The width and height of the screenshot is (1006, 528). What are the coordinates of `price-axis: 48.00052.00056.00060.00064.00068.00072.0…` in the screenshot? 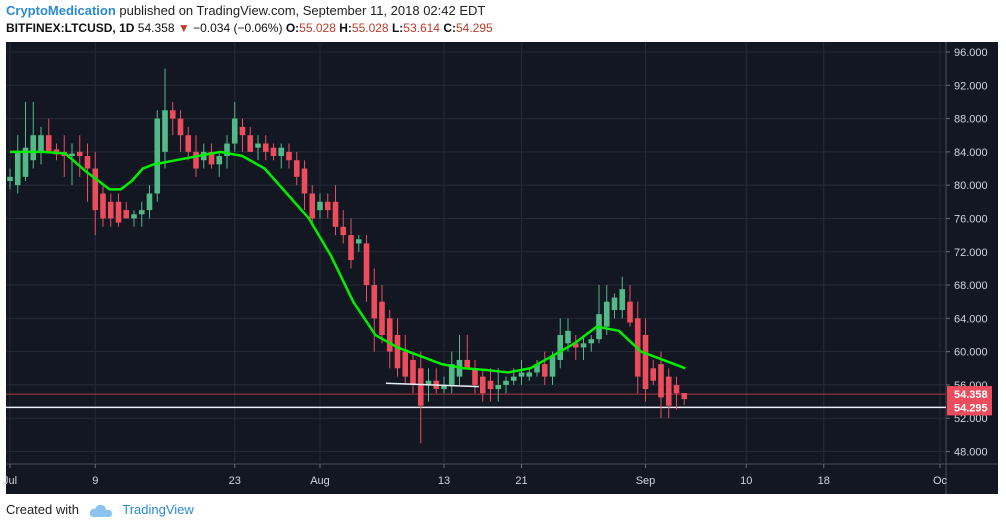 It's located at (967, 253).